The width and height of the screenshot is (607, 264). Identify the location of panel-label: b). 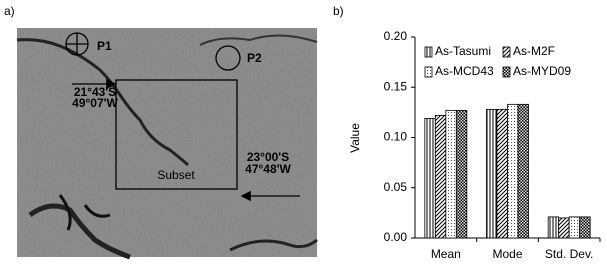
(338, 11).